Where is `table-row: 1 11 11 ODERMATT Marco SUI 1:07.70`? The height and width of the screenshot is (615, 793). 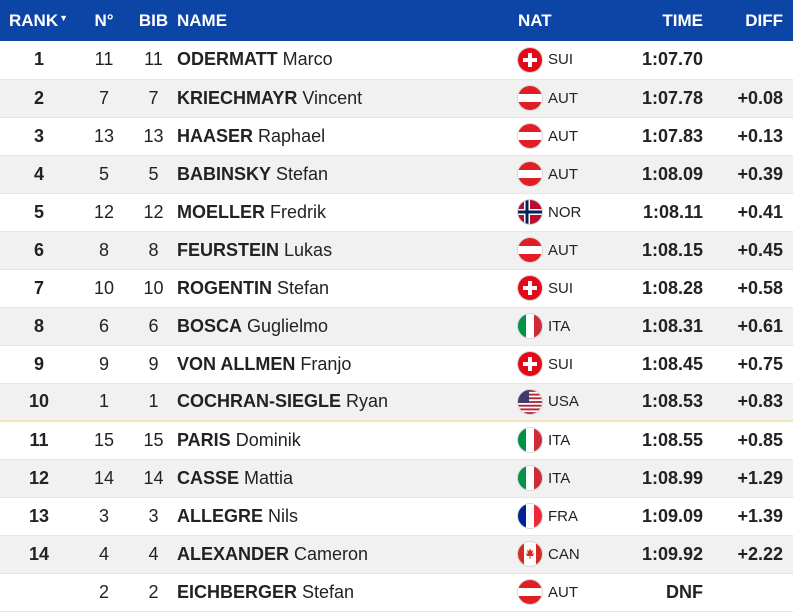 table-row: 1 11 11 ODERMATT Marco SUI 1:07.70 is located at coordinates (396, 60).